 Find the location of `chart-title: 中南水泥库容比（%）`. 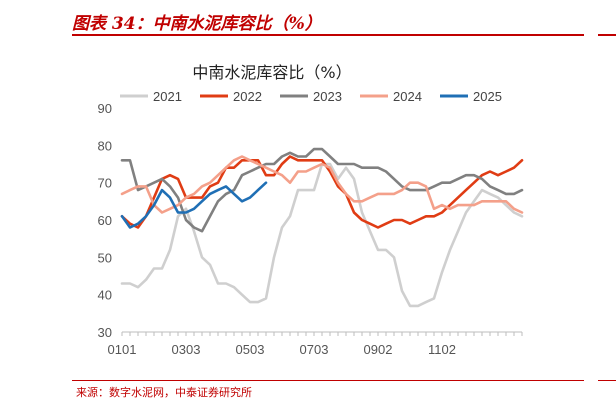

chart-title: 中南水泥库容比（%） is located at coordinates (271, 72).